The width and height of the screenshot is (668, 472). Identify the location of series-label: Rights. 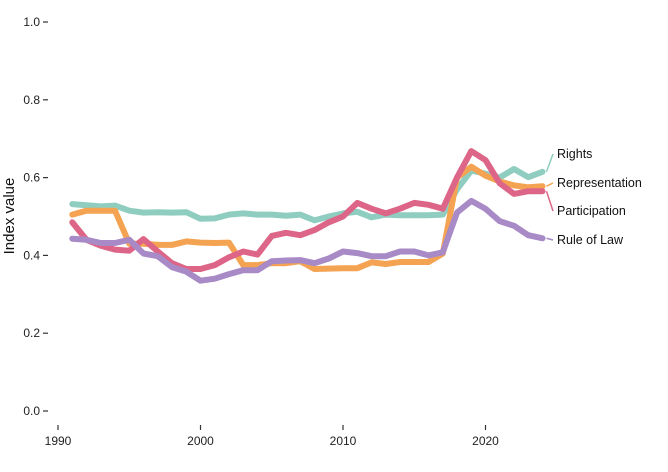
(574, 154).